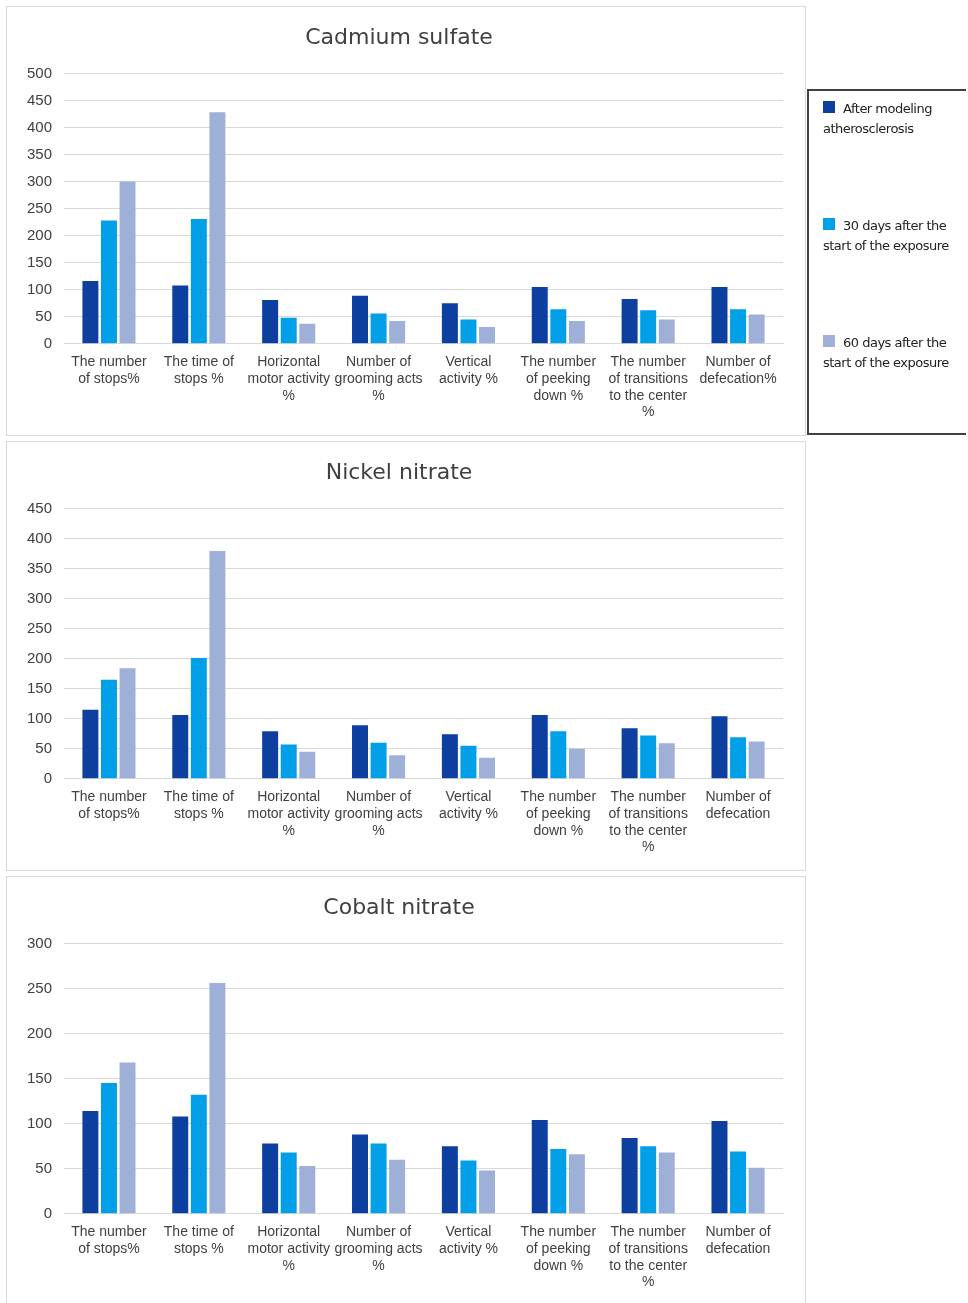  Describe the element at coordinates (40, 72) in the screenshot. I see `y-tick-label: 500` at that location.